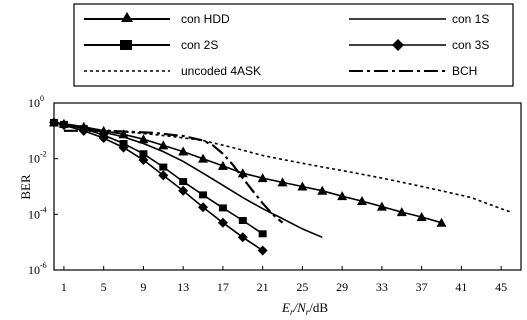  Describe the element at coordinates (419, 19) in the screenshot. I see `legend-item-con-1s: con 1S` at that location.